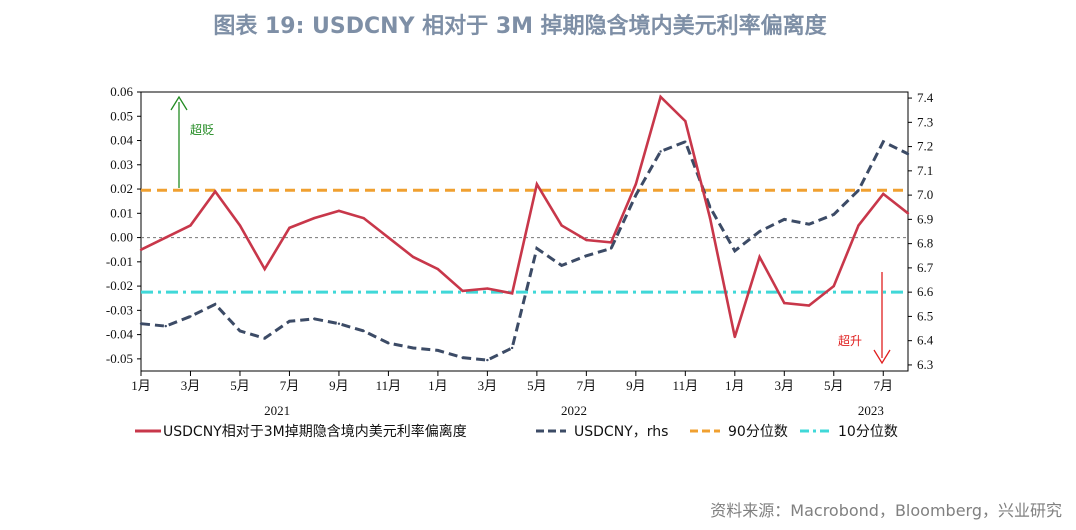  I want to click on y-left-tick-label: 0.01, so click(121, 212).